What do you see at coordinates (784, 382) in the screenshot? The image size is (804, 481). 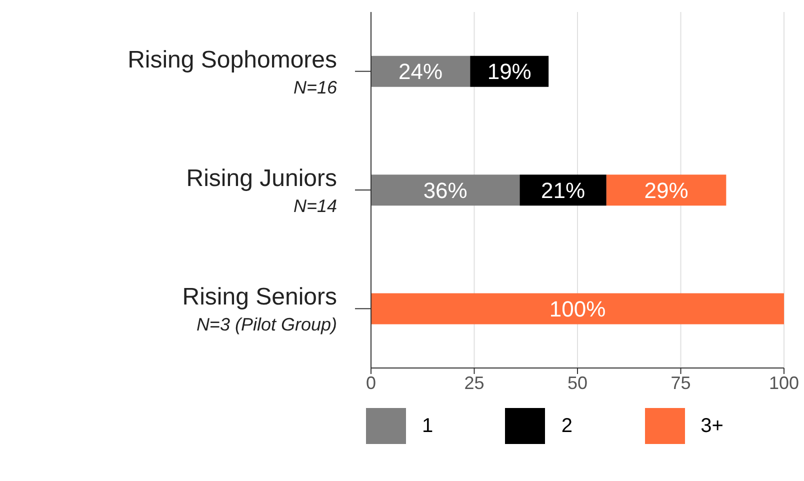 I see `x-tick-label: 100` at bounding box center [784, 382].